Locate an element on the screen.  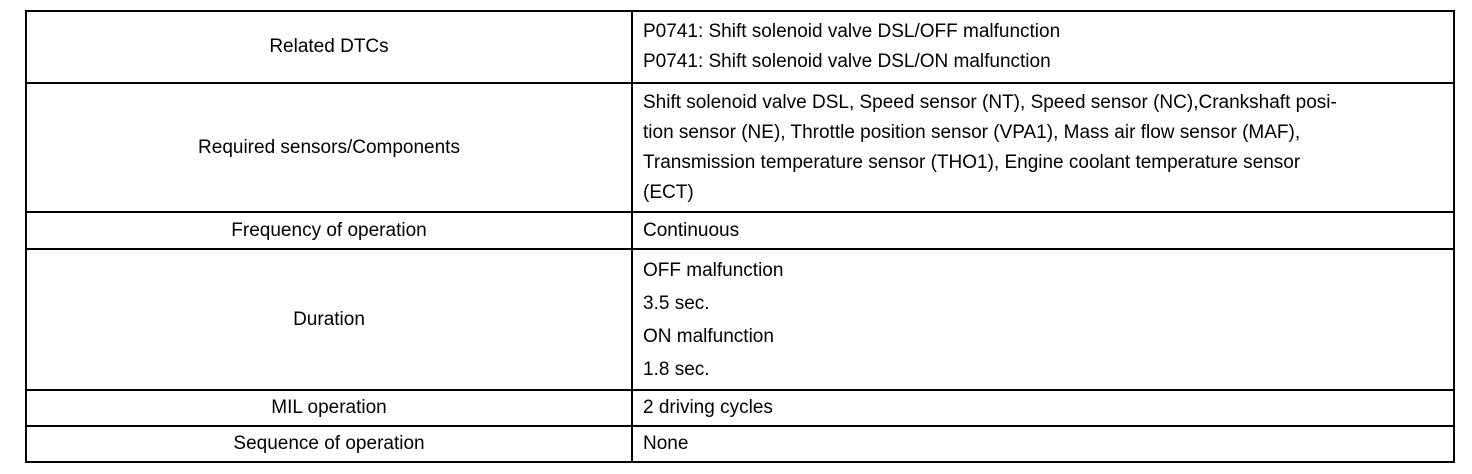
row-label: Frequency of operation is located at coordinates (329, 230).